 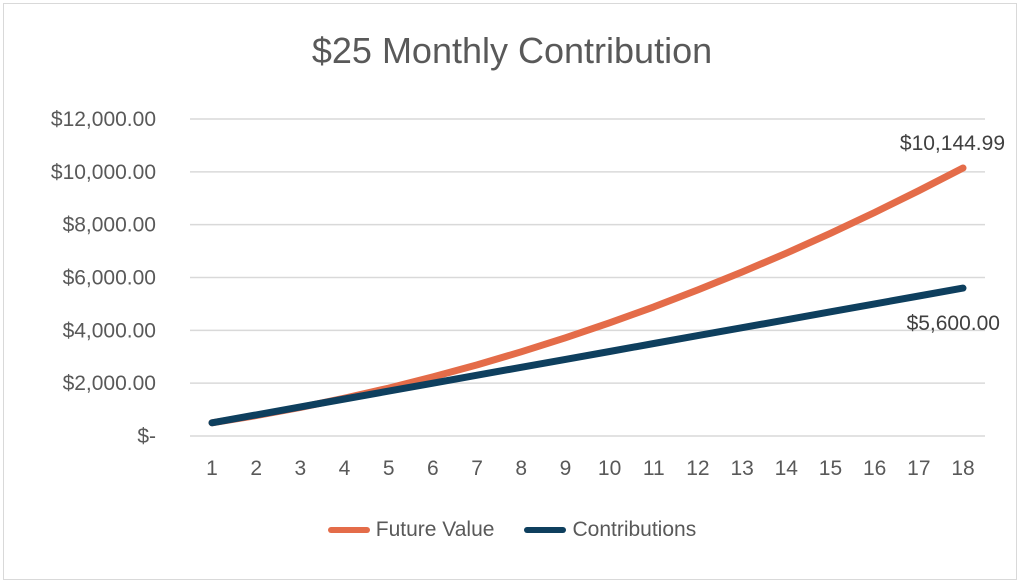 I want to click on data-label-contributions: $5,600.00, so click(x=953, y=323).